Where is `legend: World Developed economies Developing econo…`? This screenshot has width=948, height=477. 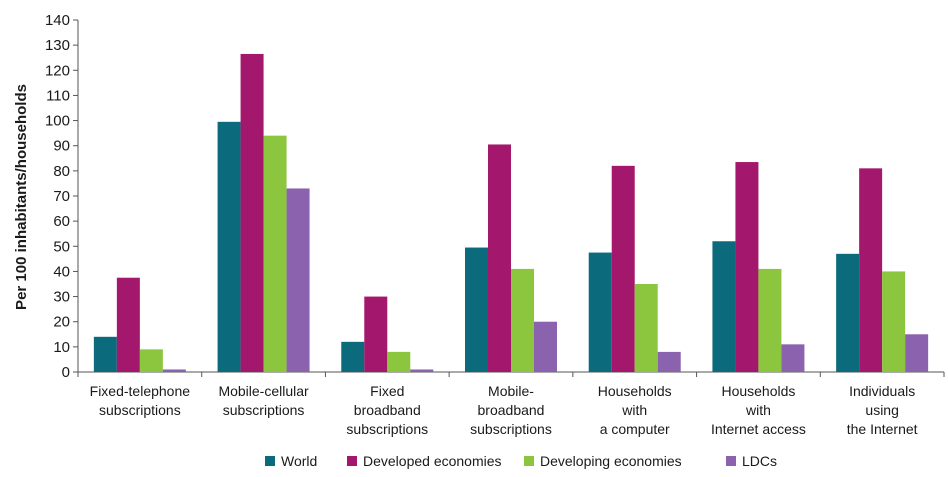
legend: World Developed economies Developing econo… is located at coordinates (521, 461).